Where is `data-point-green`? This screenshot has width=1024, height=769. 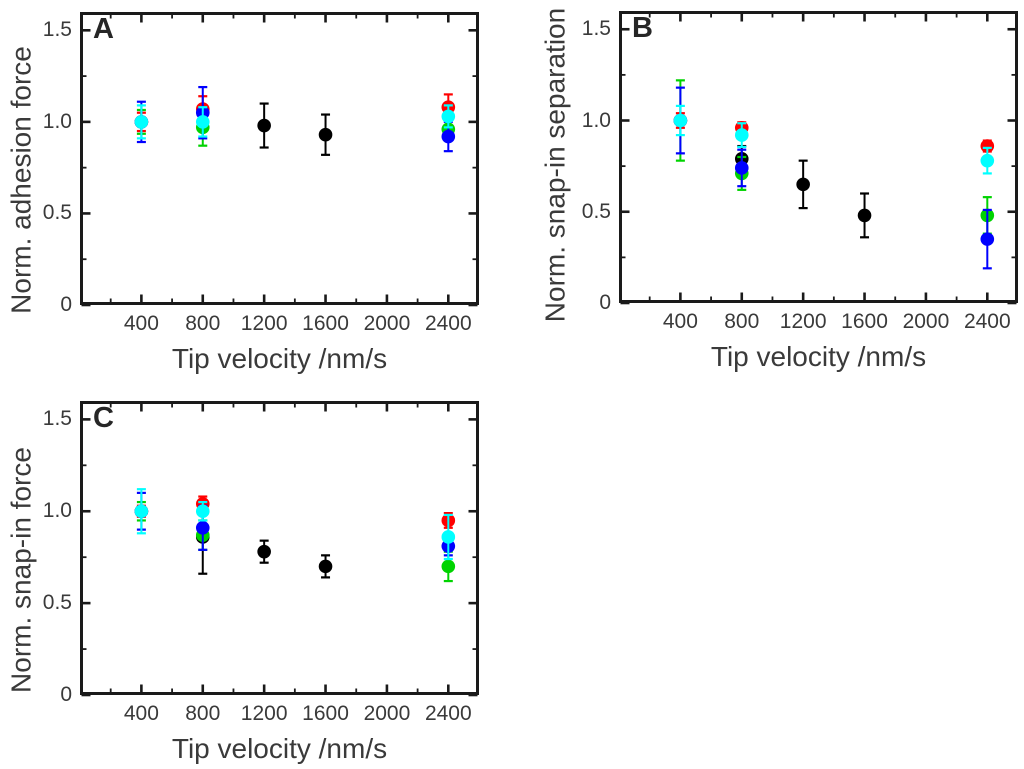
data-point-green is located at coordinates (448, 566).